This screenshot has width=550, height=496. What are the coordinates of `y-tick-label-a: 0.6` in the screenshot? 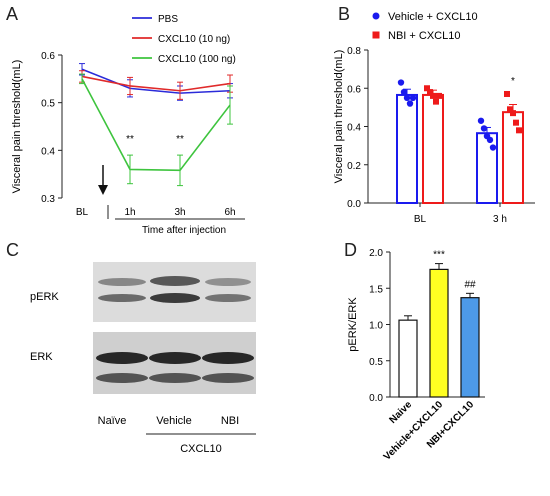 It's located at (48, 56).